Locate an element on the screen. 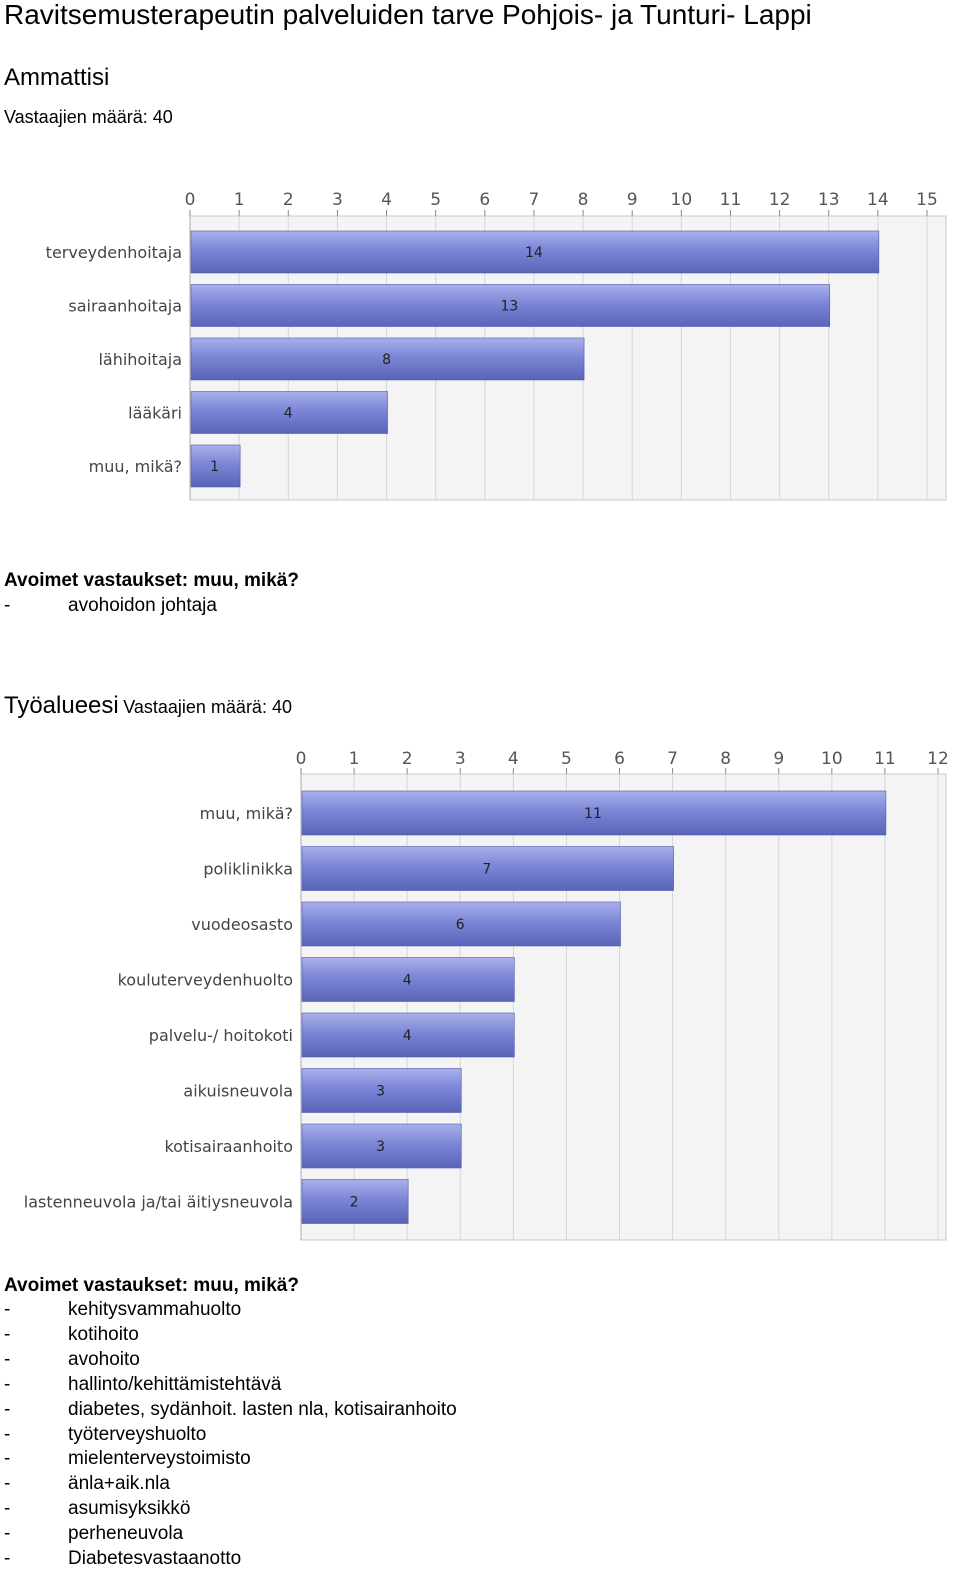 This screenshot has height=1586, width=960. data-label: 14 is located at coordinates (534, 253).